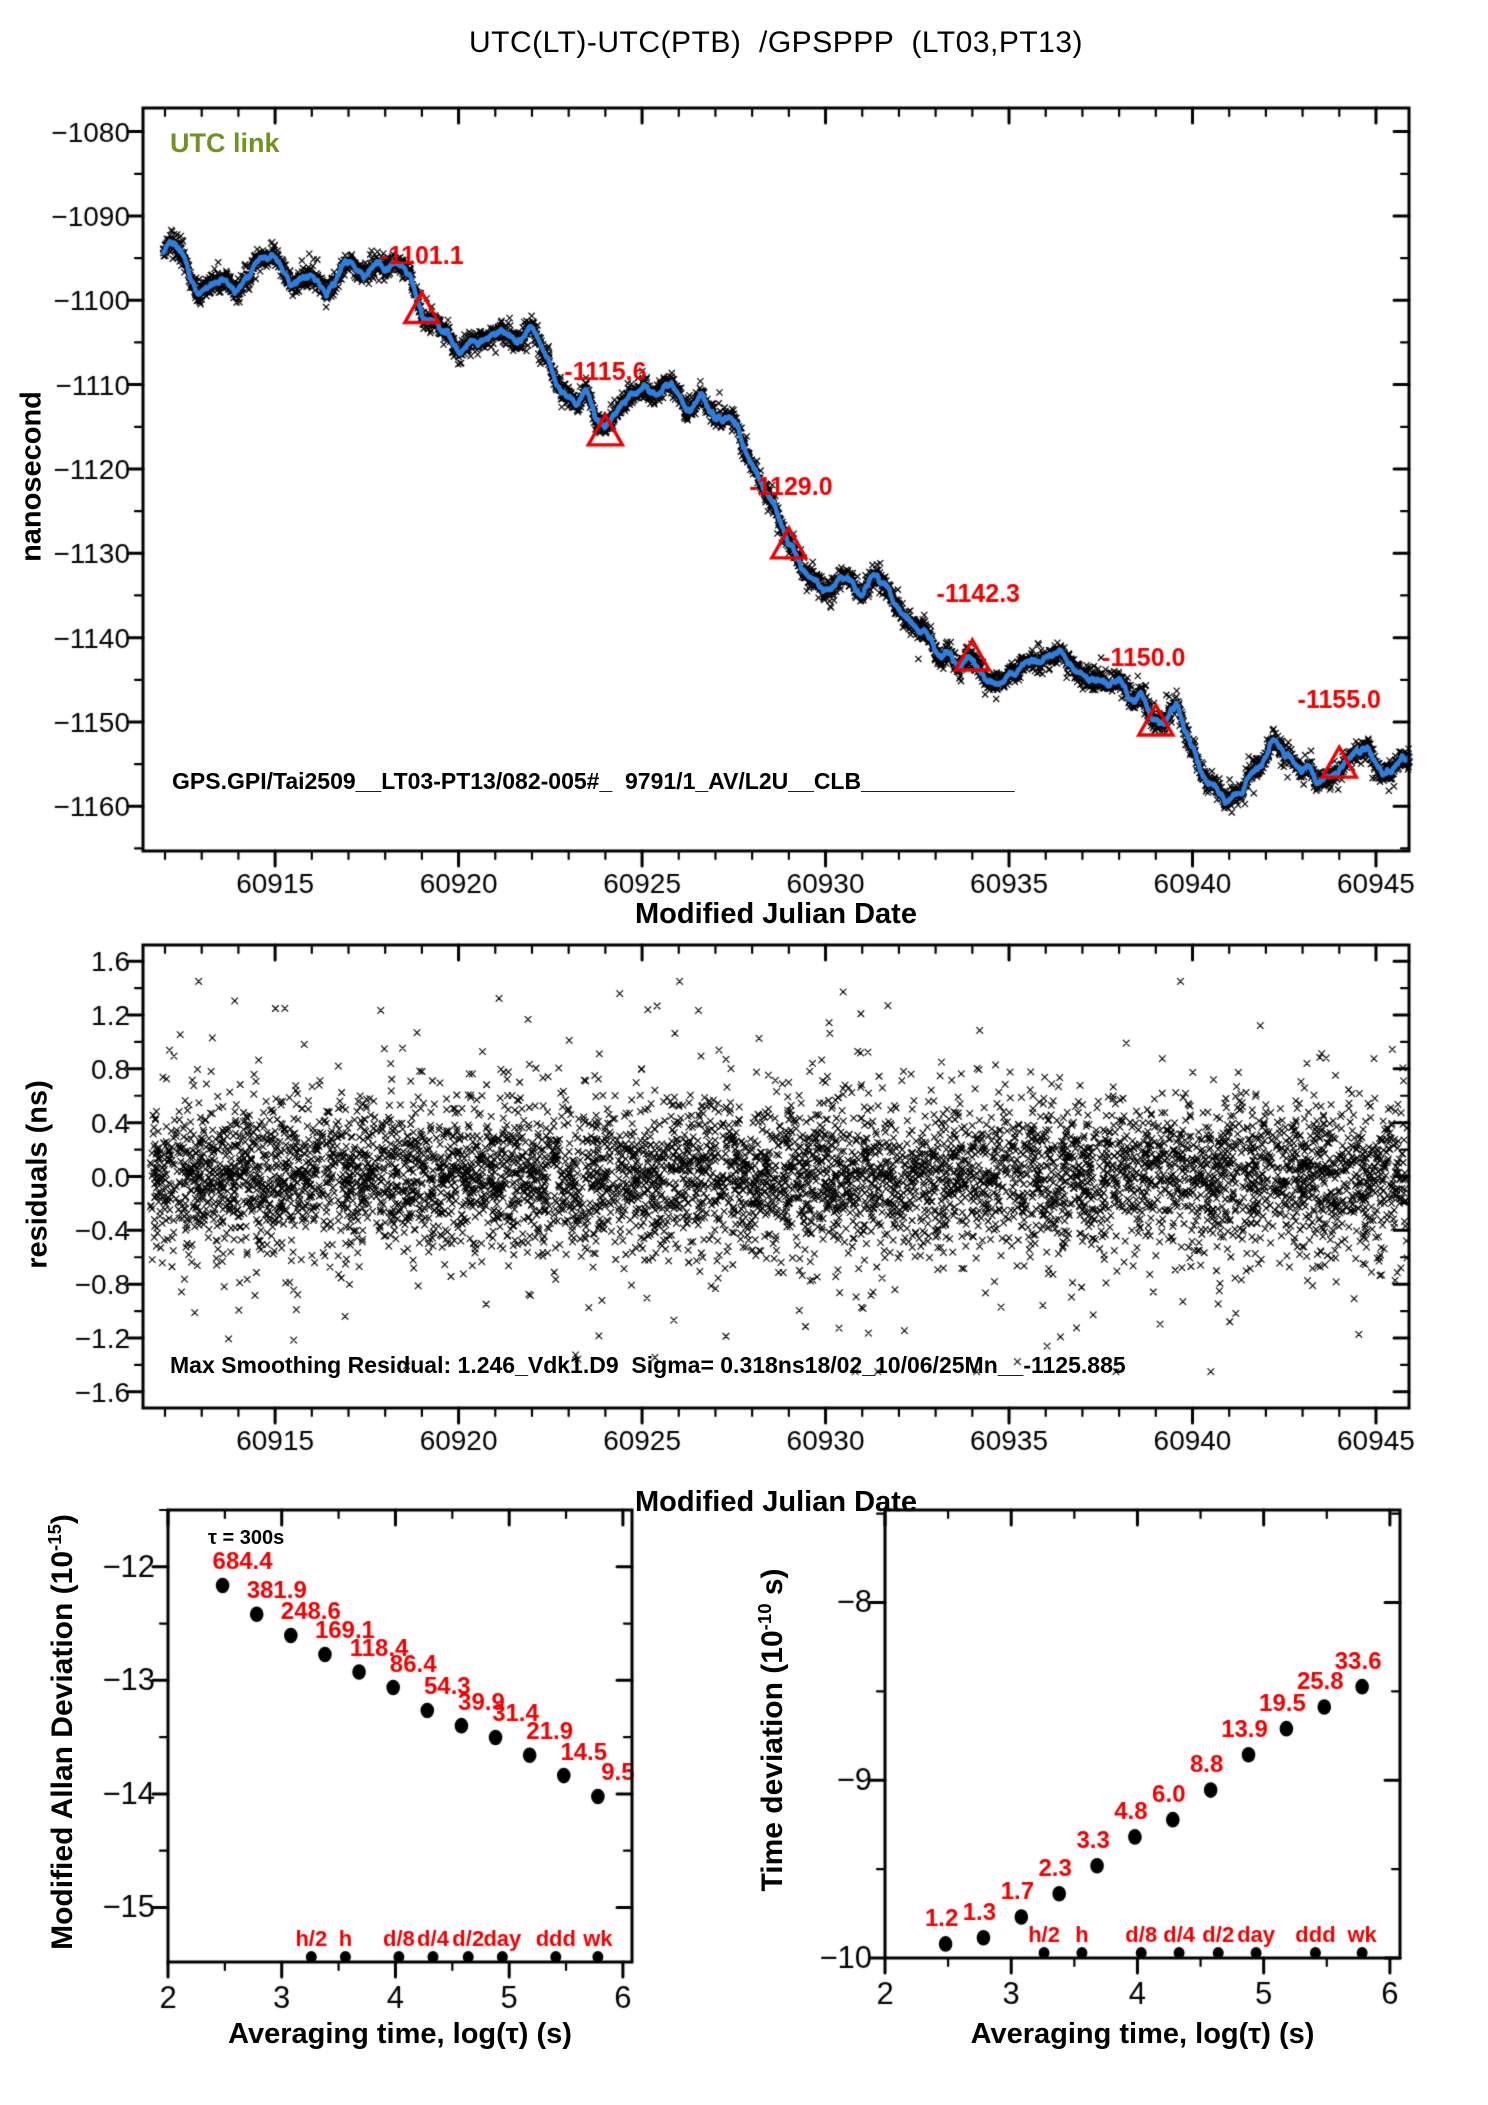  I want to click on x-label-mjd-top: Modified Julian Date, so click(776, 914).